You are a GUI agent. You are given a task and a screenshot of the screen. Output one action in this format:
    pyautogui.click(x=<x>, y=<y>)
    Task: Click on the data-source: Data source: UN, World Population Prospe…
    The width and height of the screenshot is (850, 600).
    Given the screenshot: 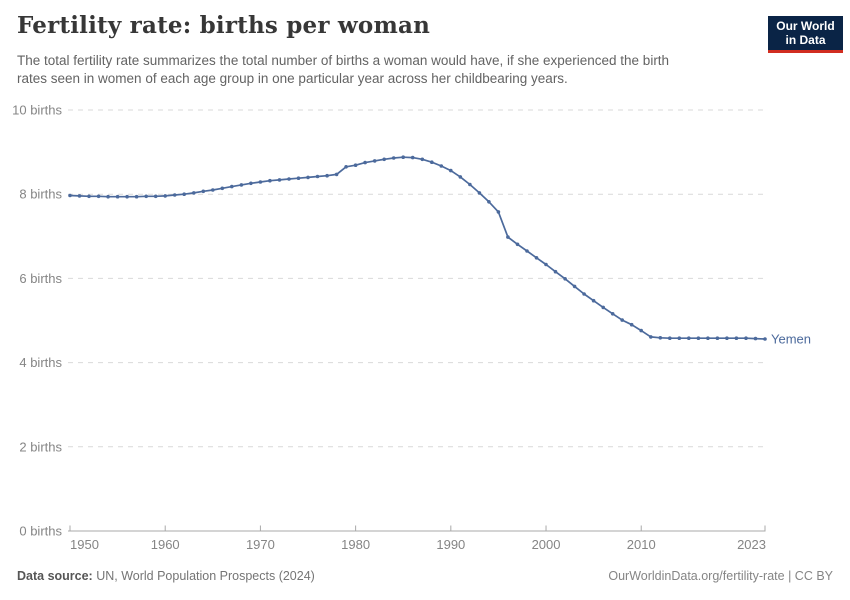 What is the action you would take?
    pyautogui.click(x=166, y=576)
    